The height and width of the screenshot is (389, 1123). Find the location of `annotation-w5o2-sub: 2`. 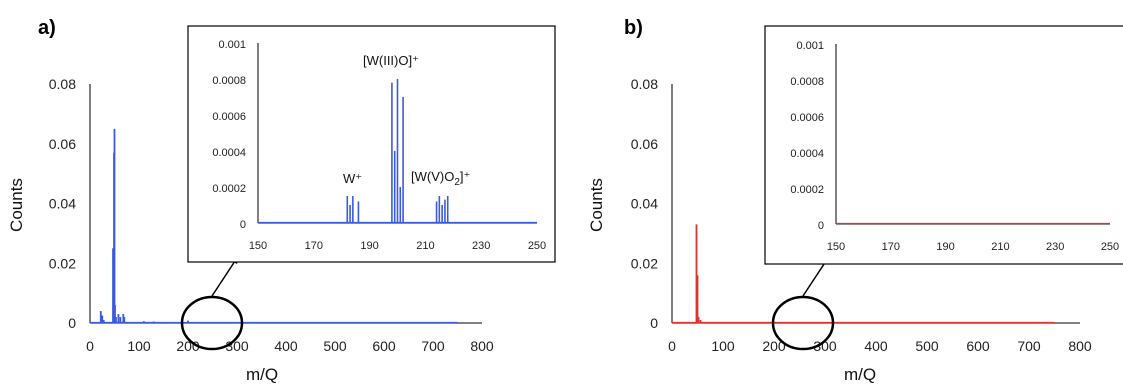

annotation-w5o2-sub: 2 is located at coordinates (457, 182).